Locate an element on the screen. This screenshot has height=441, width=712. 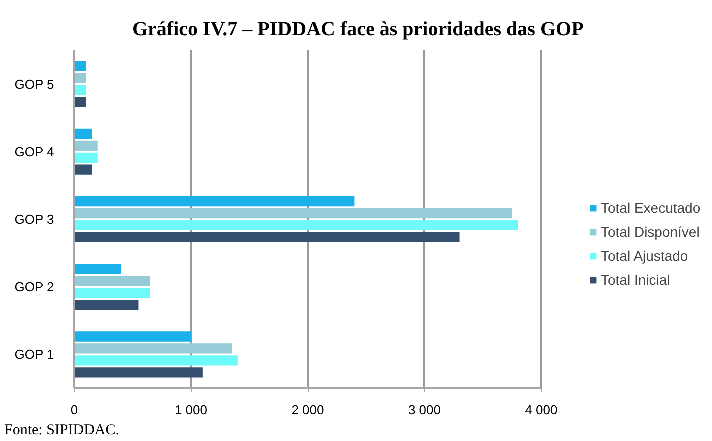
legend-label: Total Disponível is located at coordinates (650, 232).